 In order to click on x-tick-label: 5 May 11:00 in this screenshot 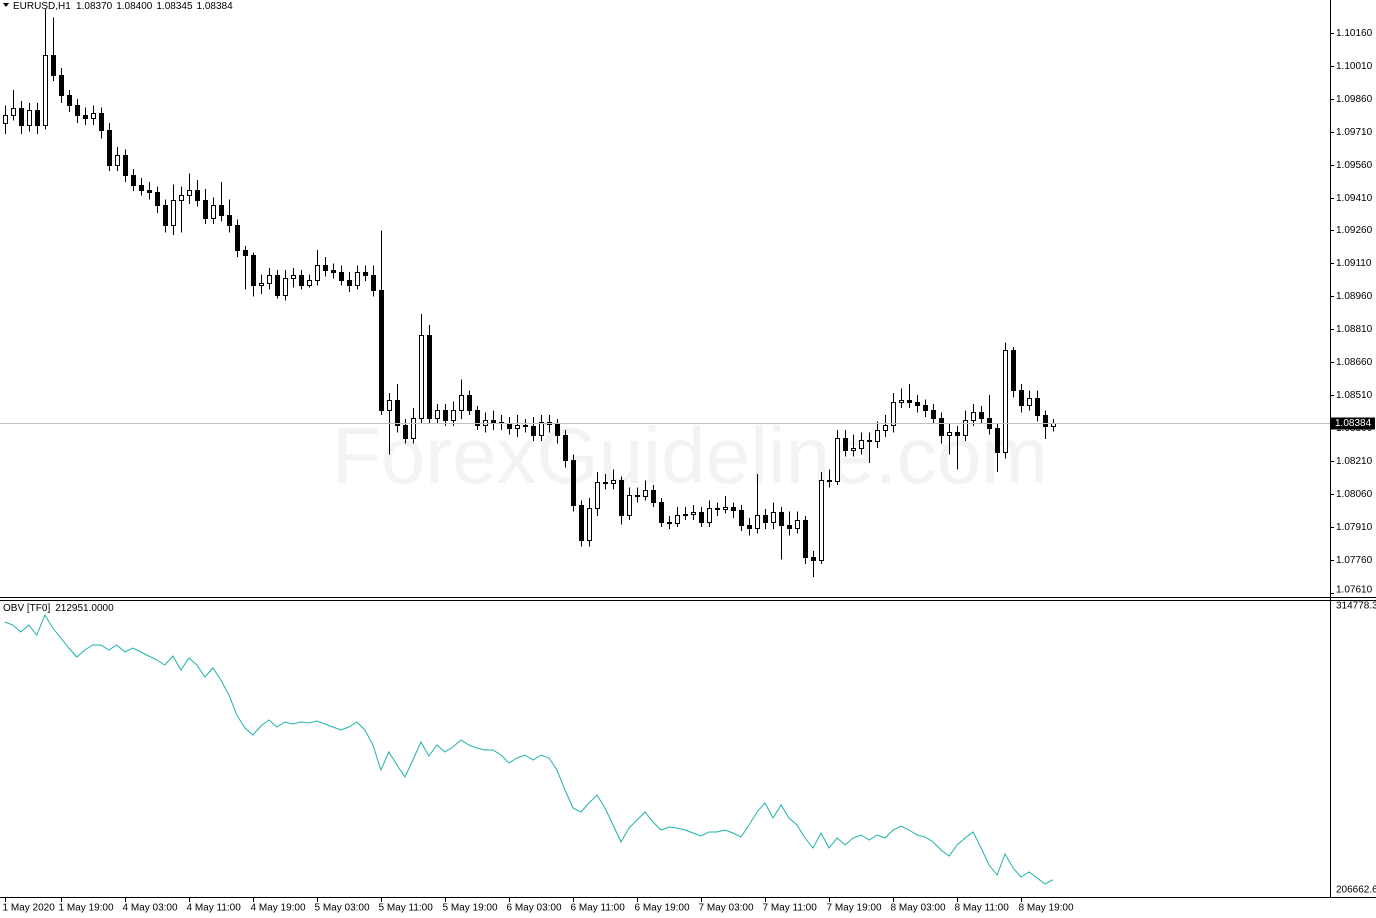, I will do `click(406, 908)`.